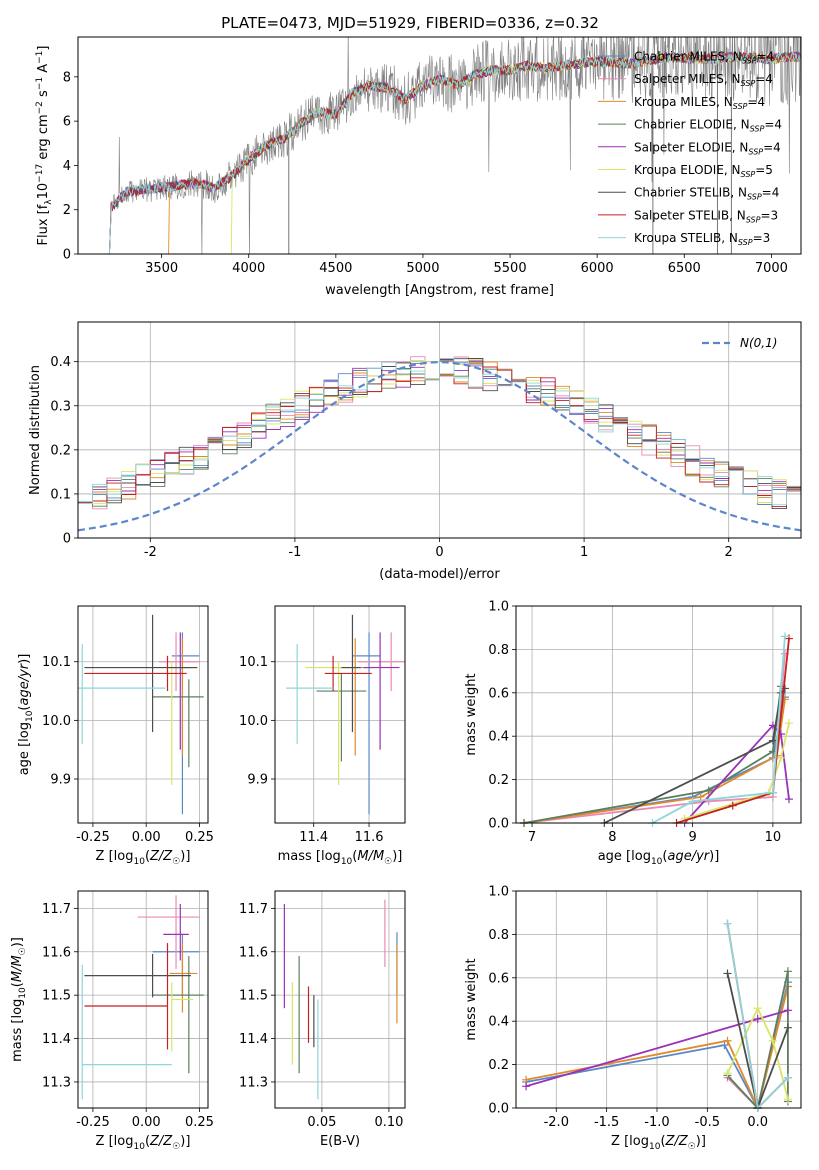  Describe the element at coordinates (471, 714) in the screenshot. I see `y-axis-label: mass weight` at that location.